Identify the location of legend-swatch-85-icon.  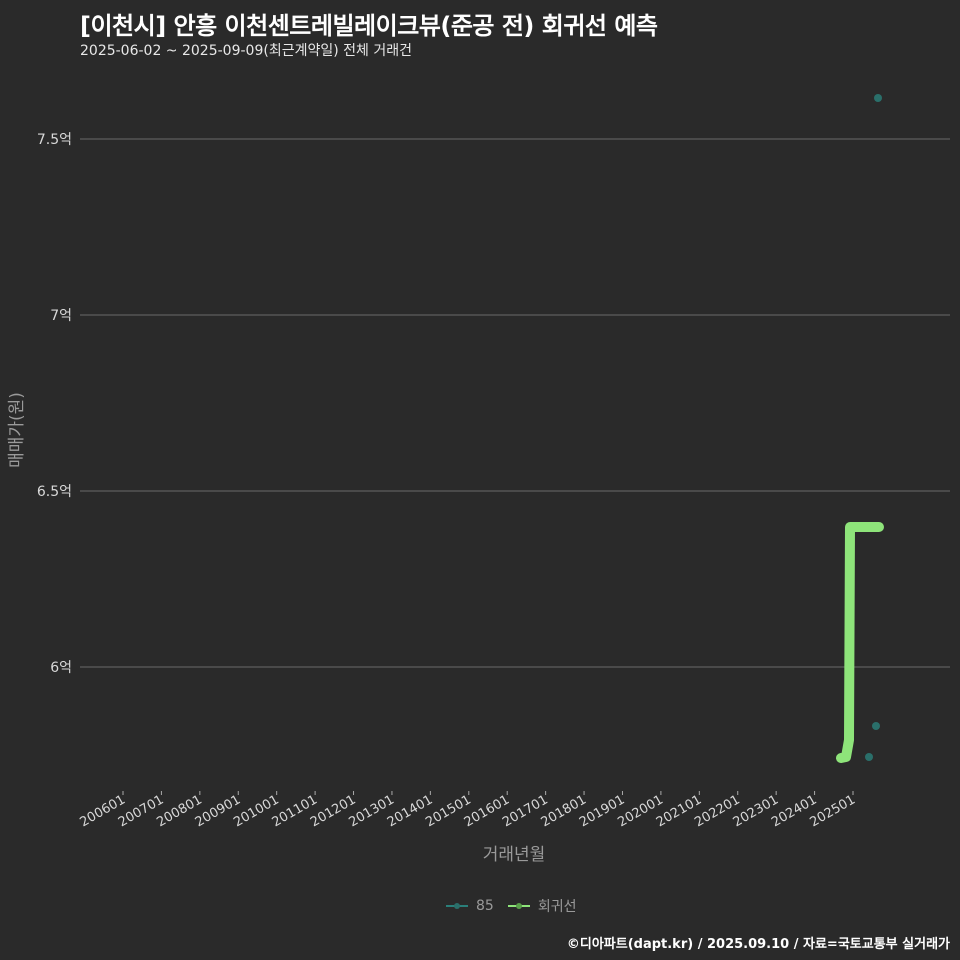
(457, 906).